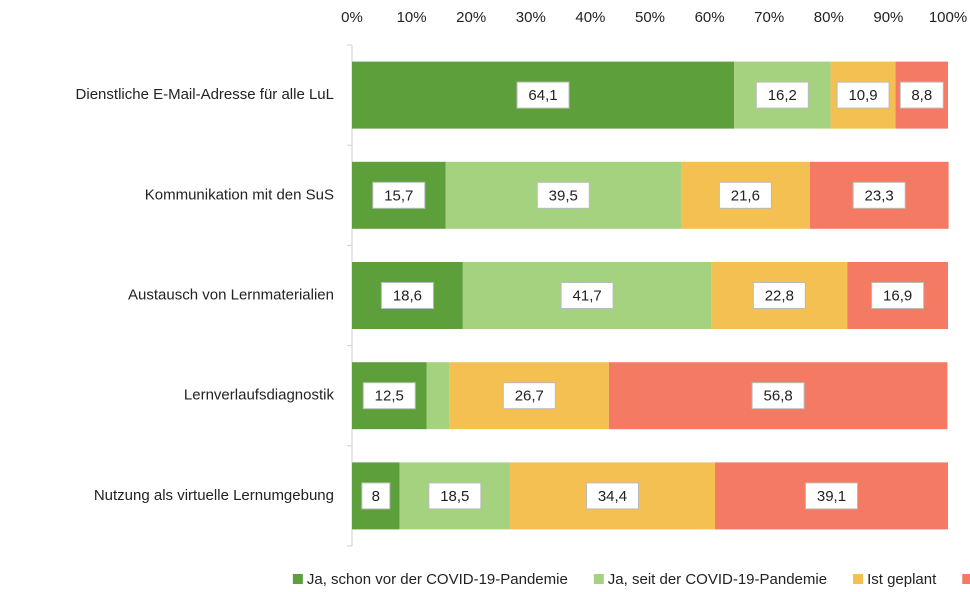 This screenshot has height=592, width=970. Describe the element at coordinates (437, 579) in the screenshot. I see `legend-label: Ja, schon vor der COVID-19-Pandemie` at that location.